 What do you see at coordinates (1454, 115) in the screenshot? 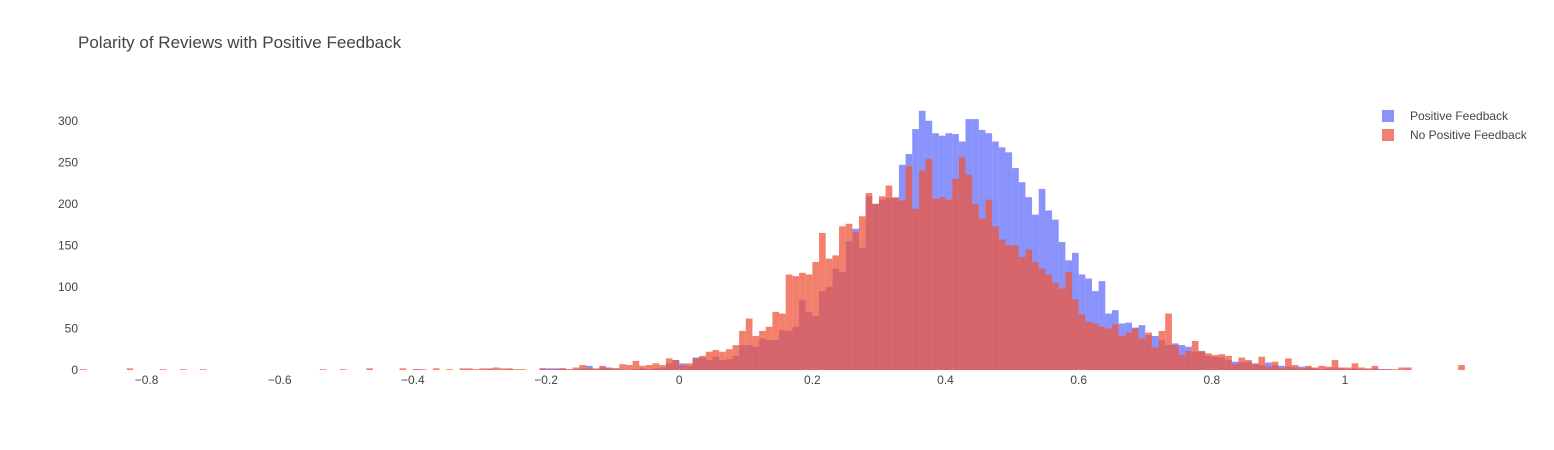
I see `legend-item-positive-feedback: Positive Feedback` at bounding box center [1454, 115].